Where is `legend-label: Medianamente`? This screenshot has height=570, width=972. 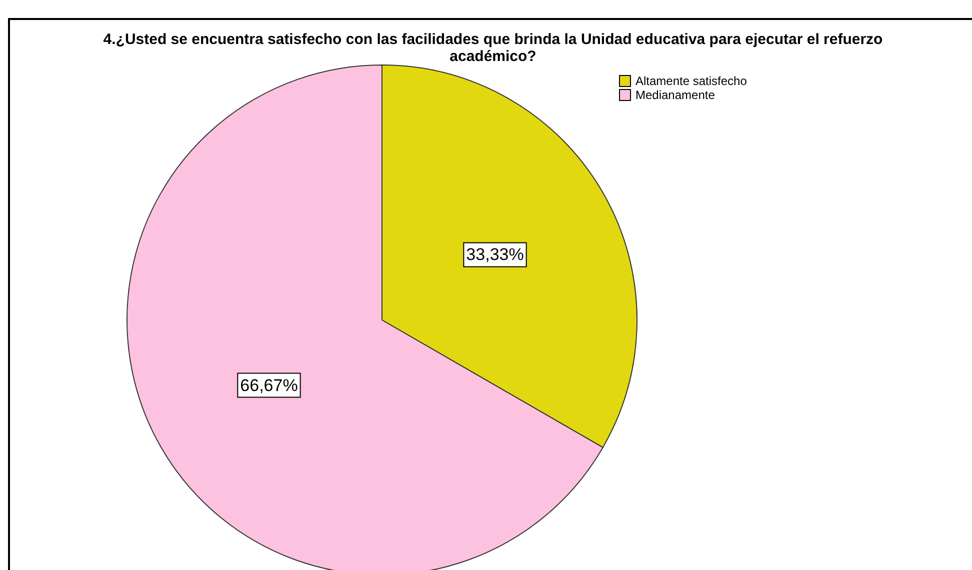
legend-label: Medianamente is located at coordinates (676, 95).